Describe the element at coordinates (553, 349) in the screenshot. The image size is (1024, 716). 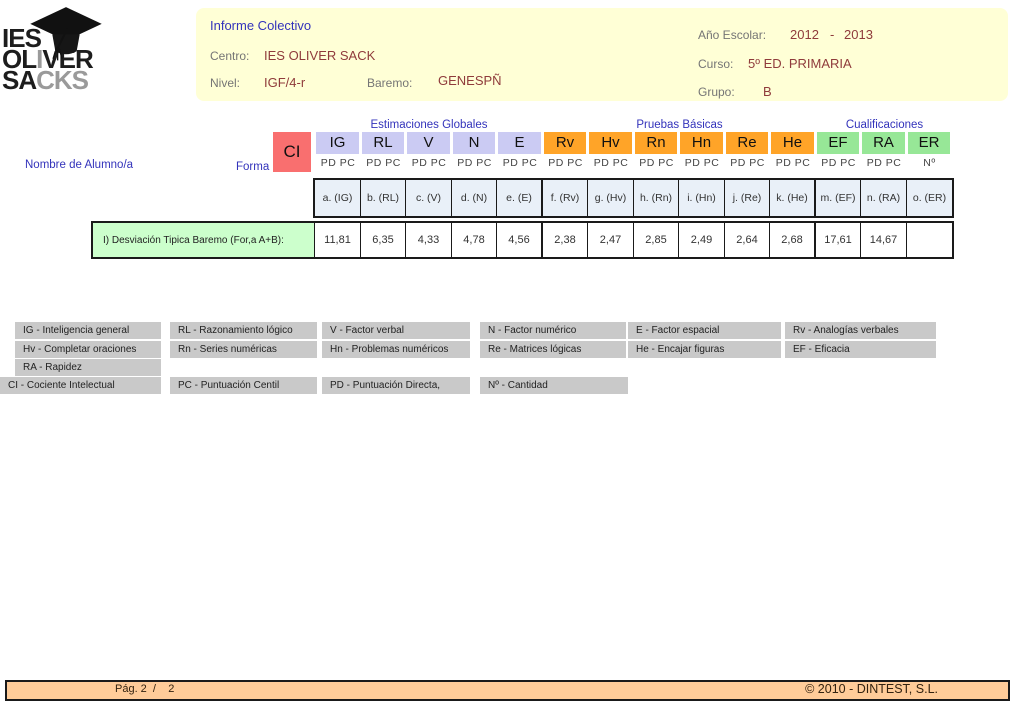
I see `legend-item: Re - Matrices lógicas` at that location.